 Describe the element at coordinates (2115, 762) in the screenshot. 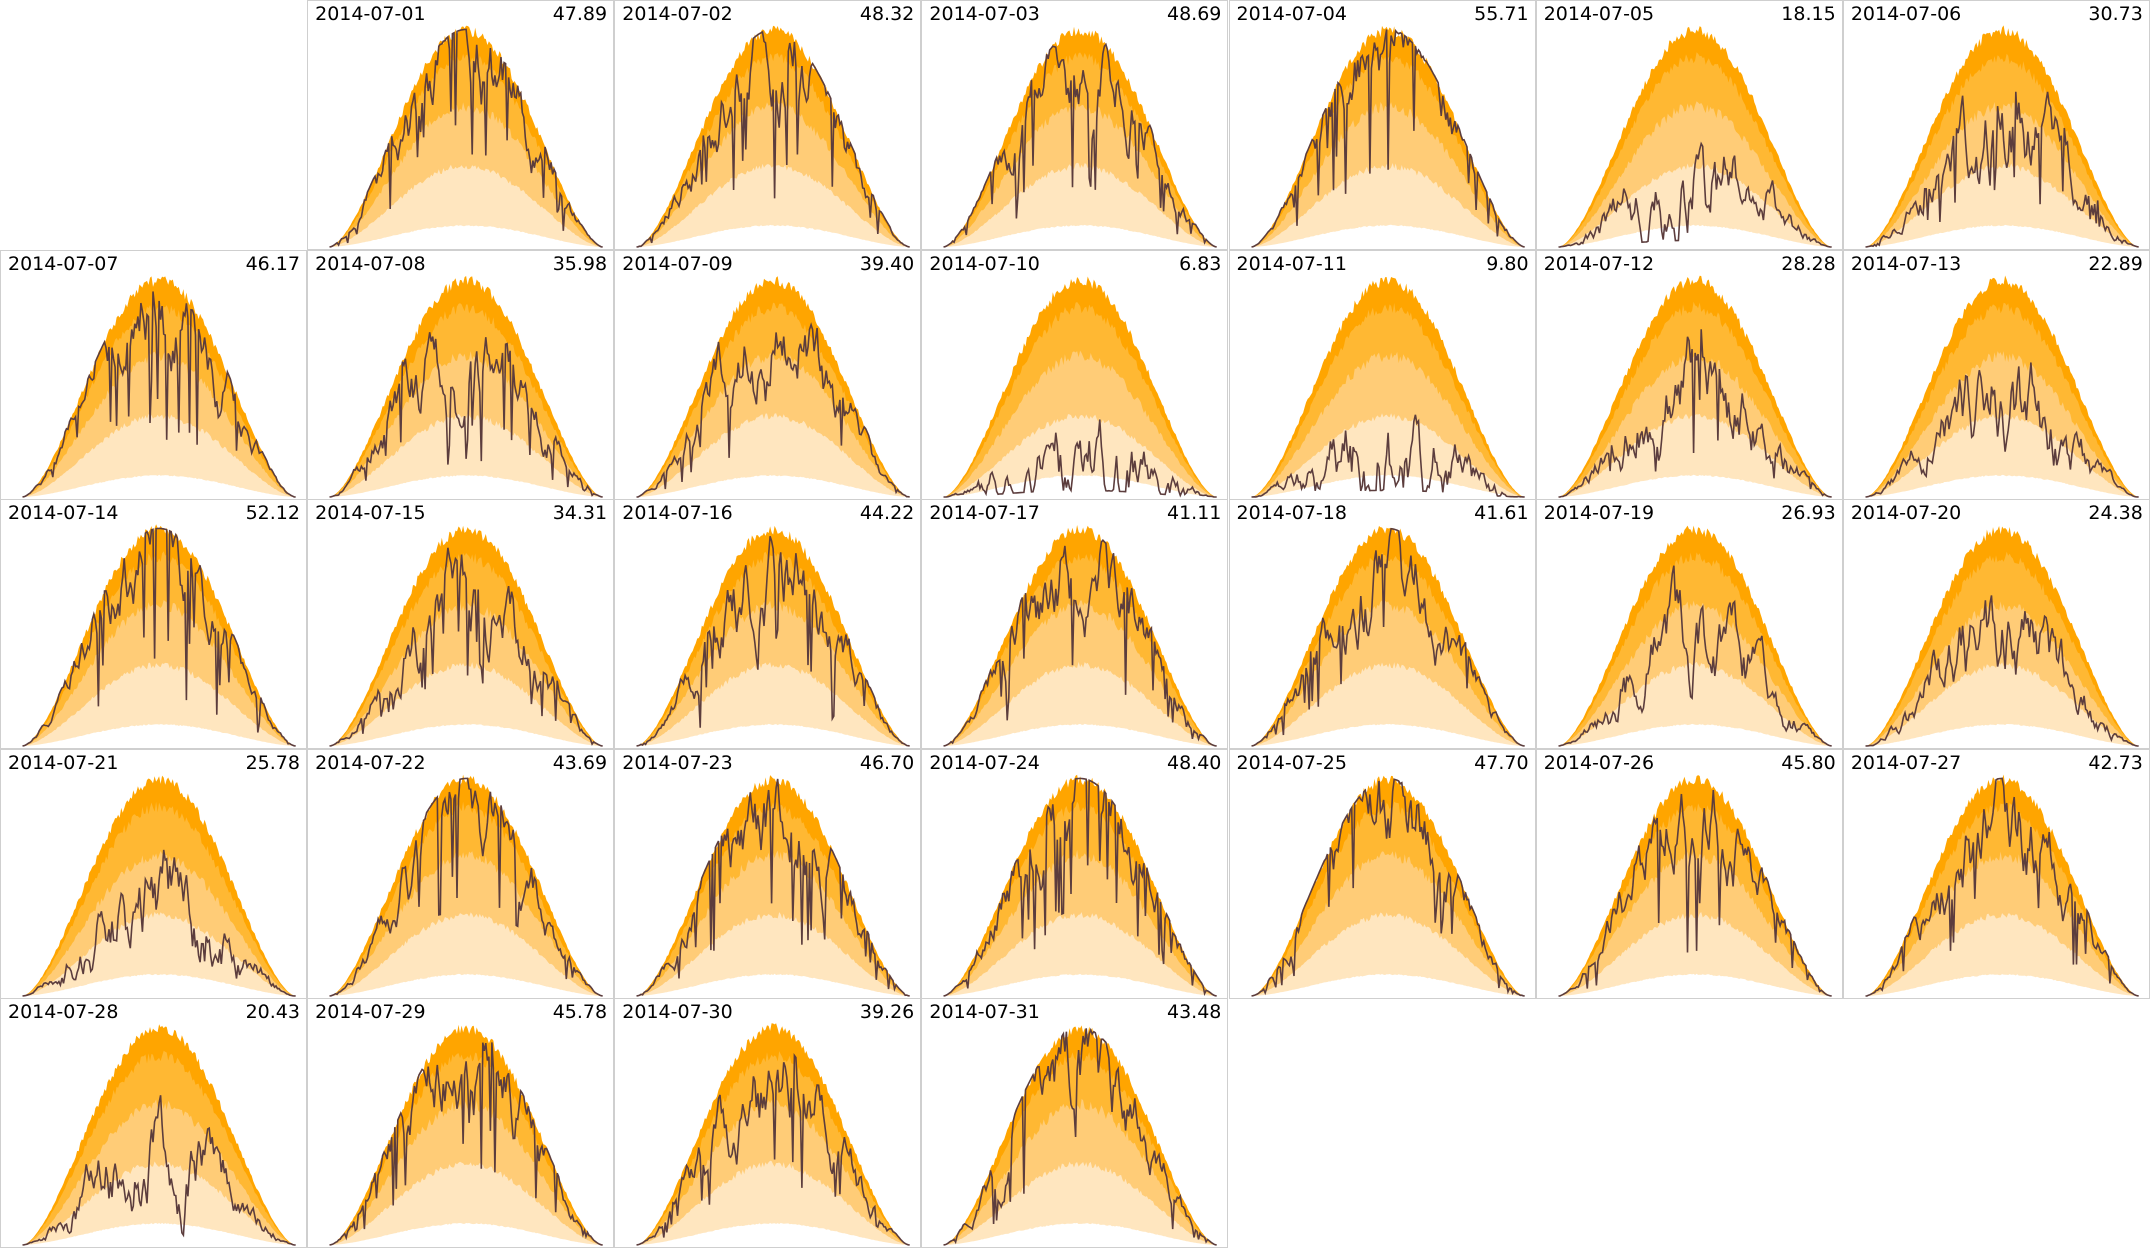

I see `panel-total-value: 42.73` at that location.